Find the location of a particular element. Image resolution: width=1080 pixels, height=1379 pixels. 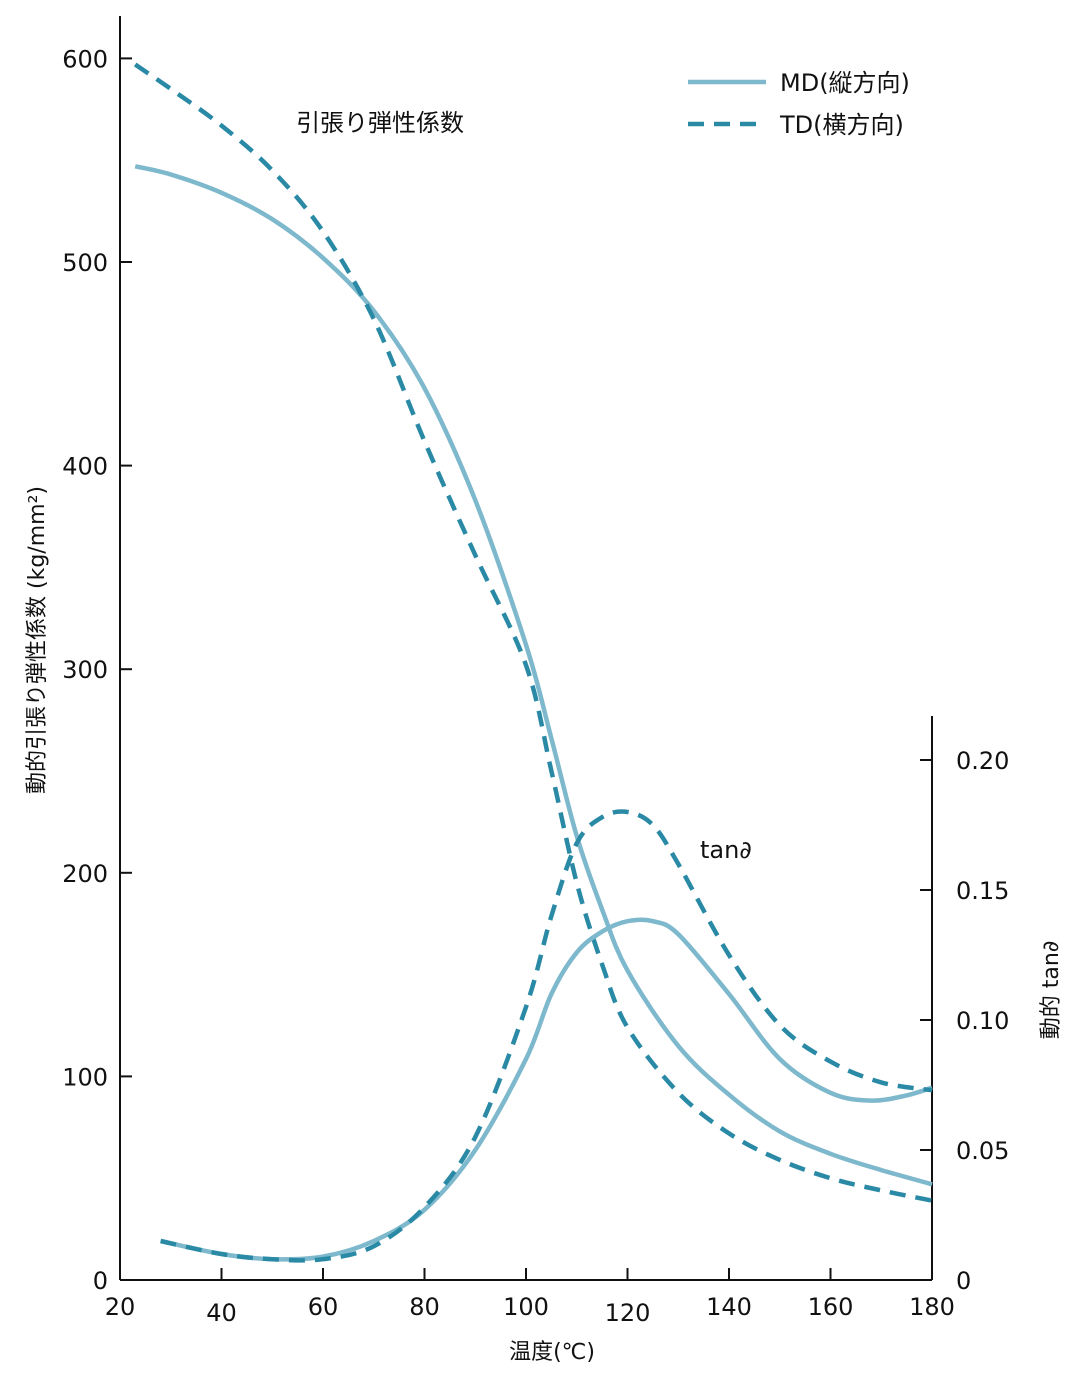

y-right-tick-label: 0.20 is located at coordinates (982, 761).